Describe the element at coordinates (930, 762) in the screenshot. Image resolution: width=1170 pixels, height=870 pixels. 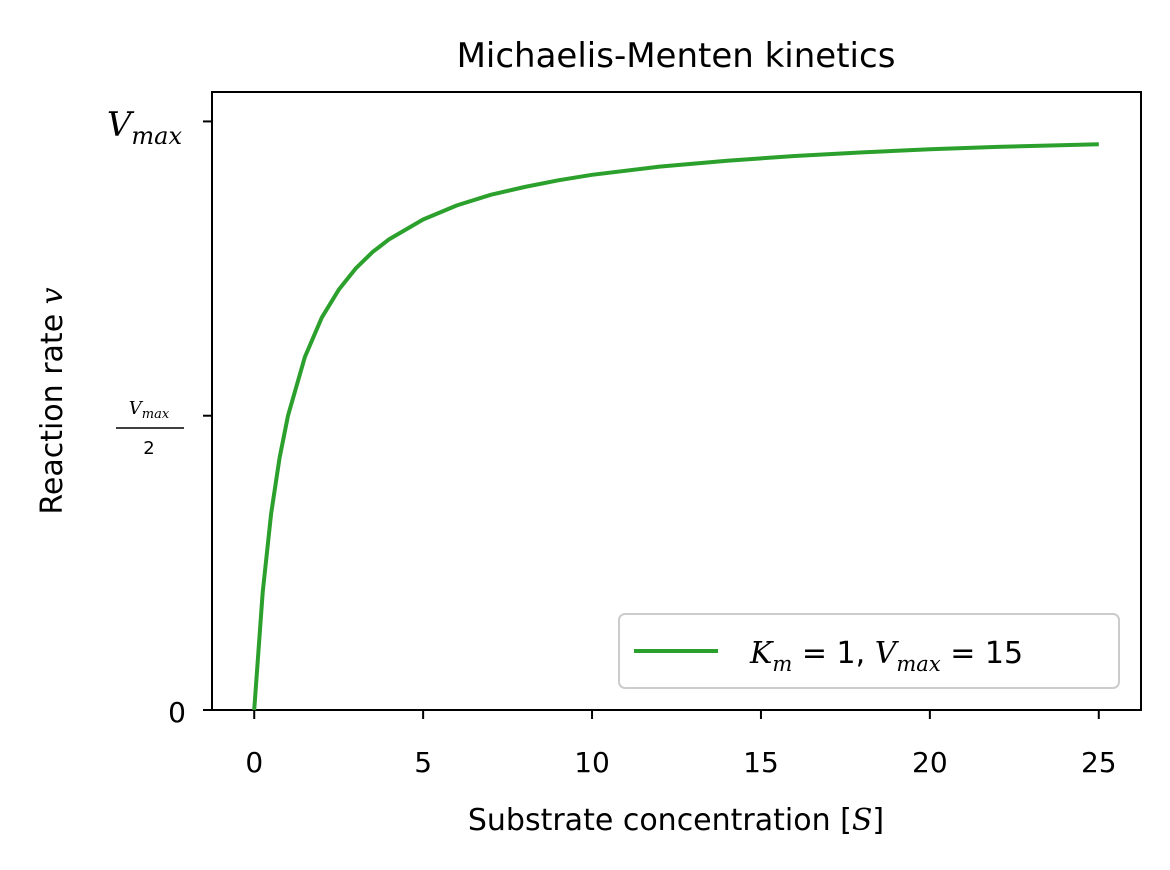
I see `x-tick-label: 20` at that location.